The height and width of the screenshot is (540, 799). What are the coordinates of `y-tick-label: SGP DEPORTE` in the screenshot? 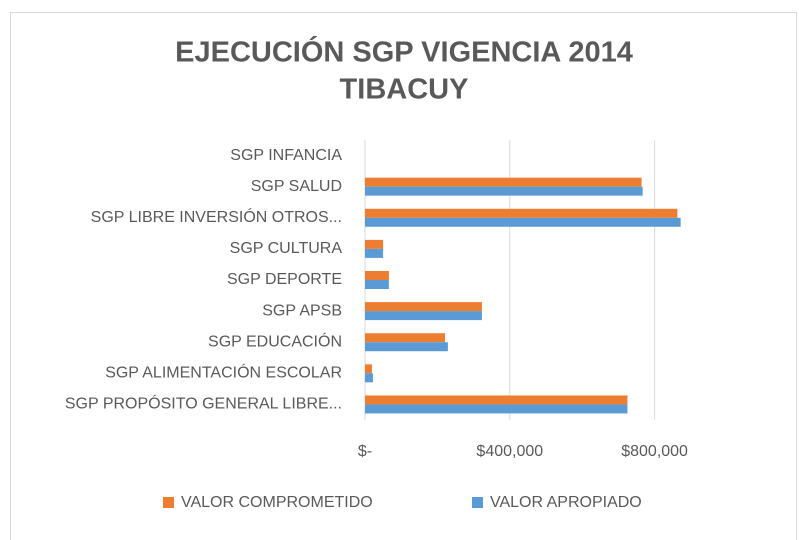 It's located at (284, 279).